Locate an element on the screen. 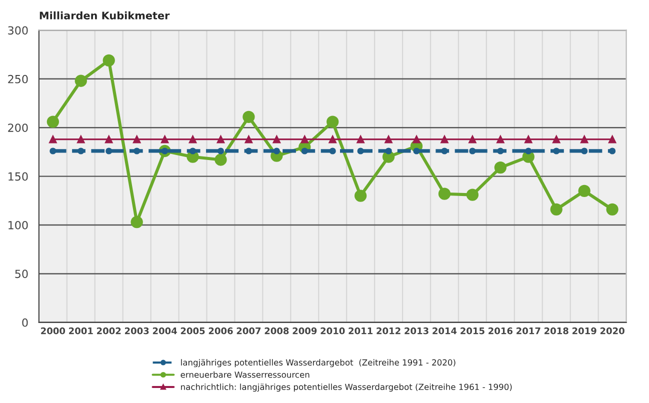 The width and height of the screenshot is (649, 403). x-tick-label: 2001 is located at coordinates (81, 330).